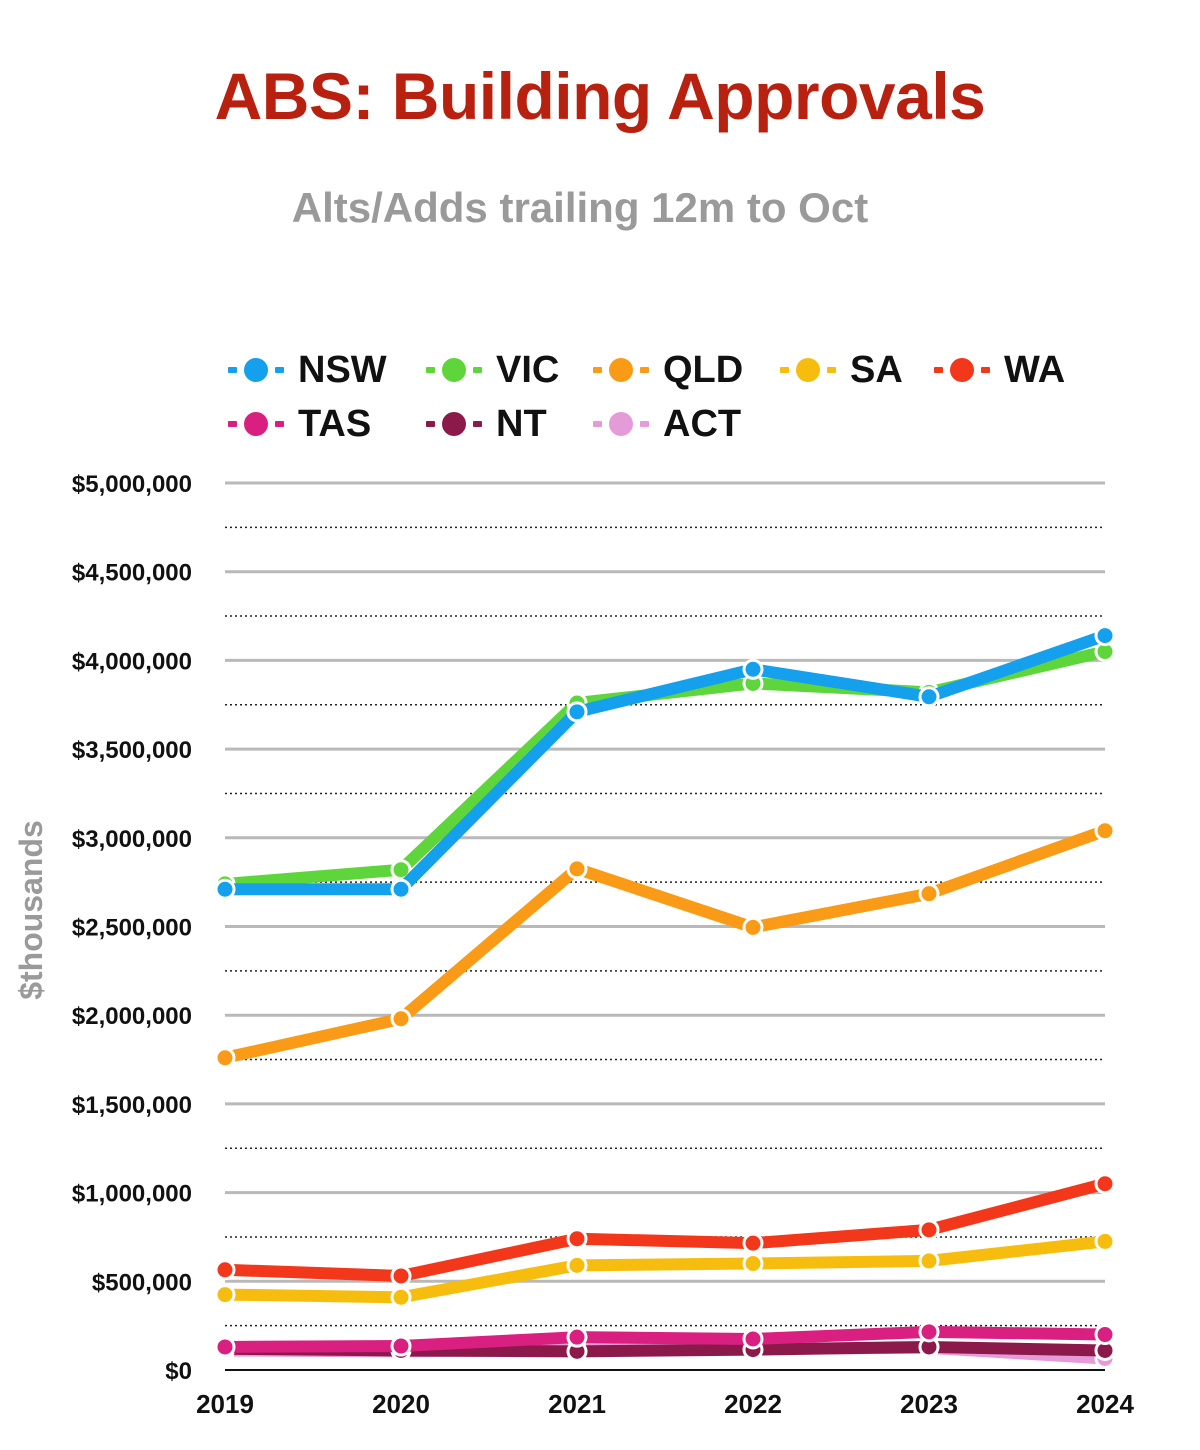 This screenshot has height=1450, width=1200. I want to click on legend-label: WA, so click(1035, 369).